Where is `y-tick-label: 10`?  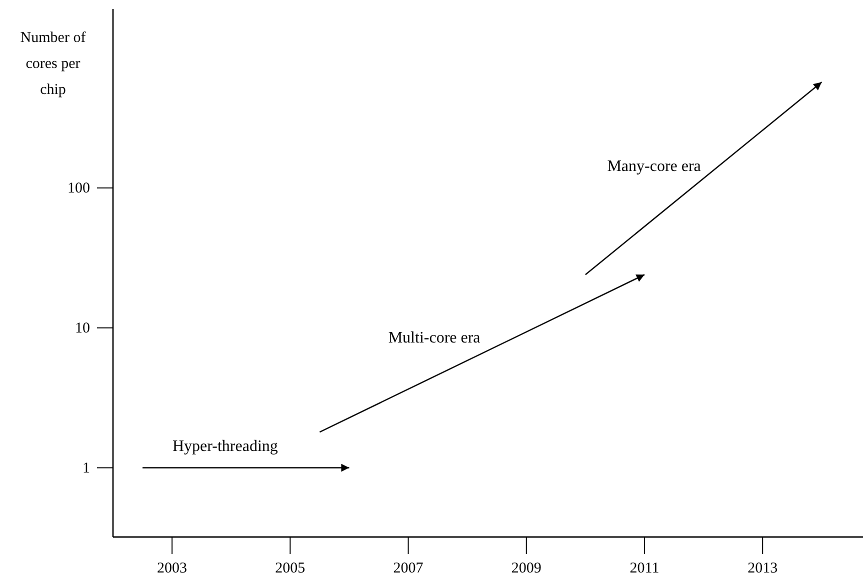 y-tick-label: 10 is located at coordinates (82, 328).